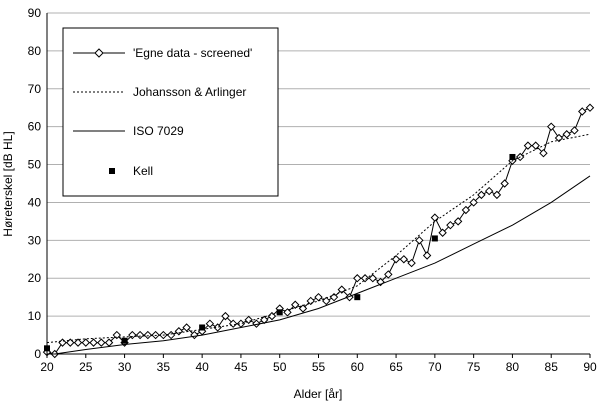 This screenshot has width=600, height=406. I want to click on y-tick-label: 20, so click(35, 278).